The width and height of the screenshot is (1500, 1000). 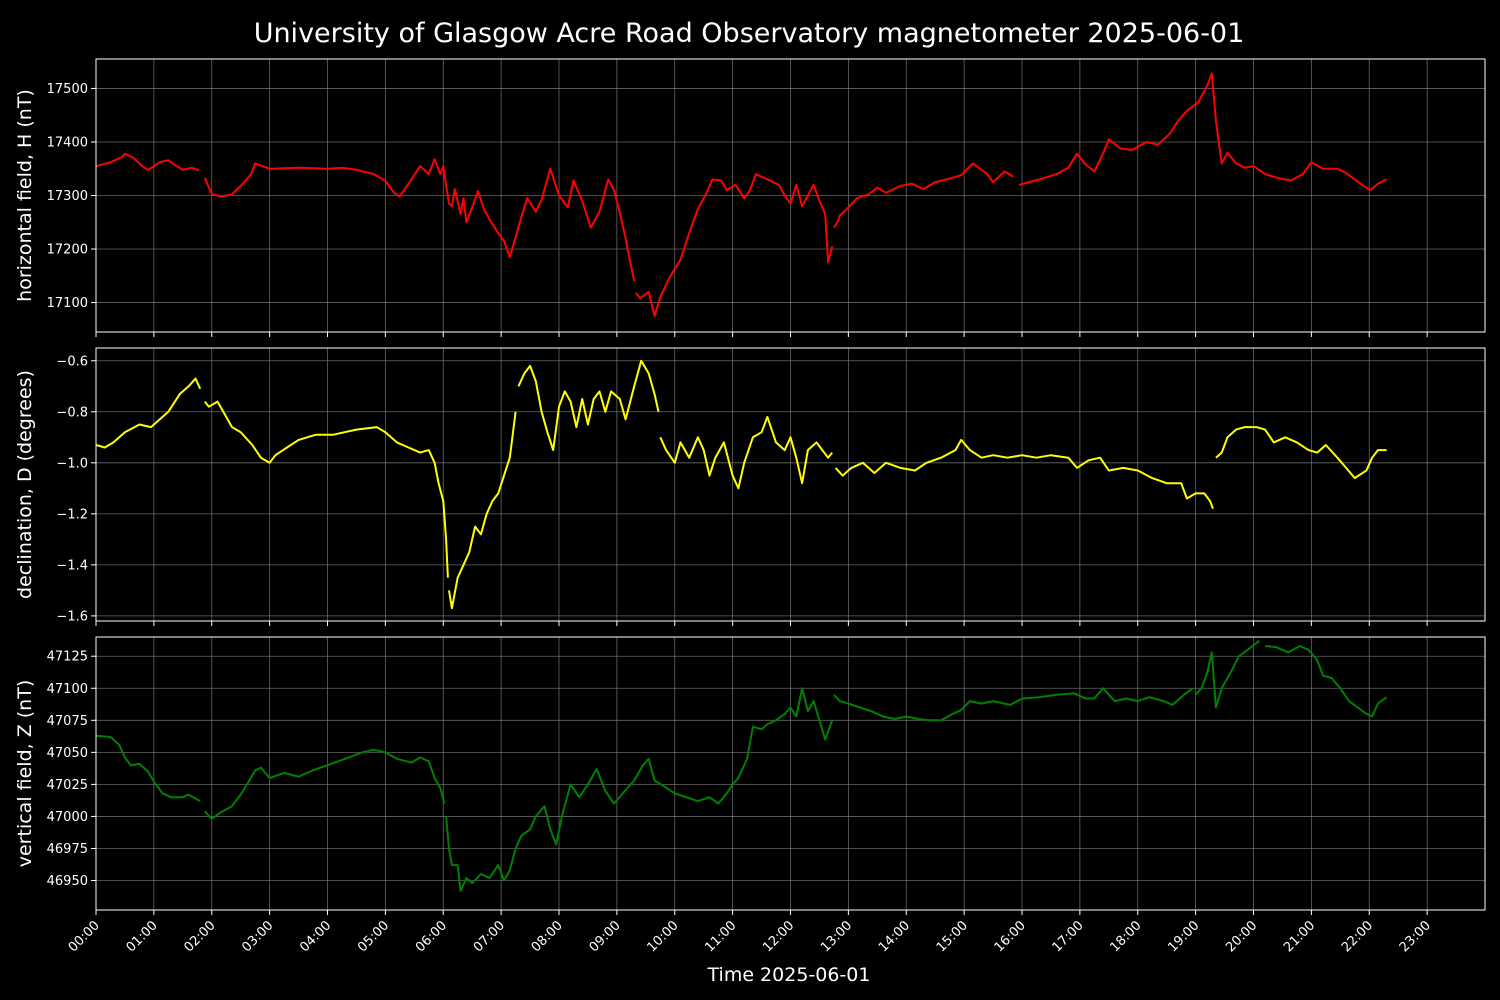 I want to click on x-tick-label: 17:00, so click(x=1068, y=936).